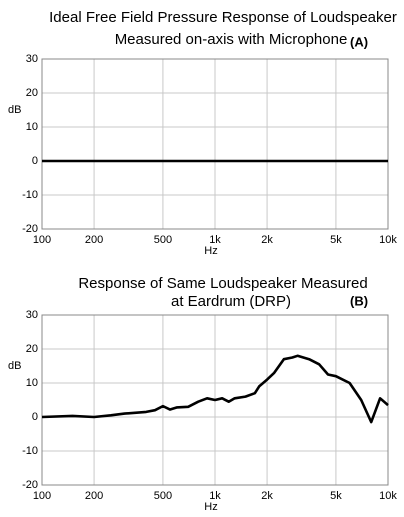 The image size is (404, 517). Describe the element at coordinates (359, 300) in the screenshot. I see `annotation: (B)` at that location.